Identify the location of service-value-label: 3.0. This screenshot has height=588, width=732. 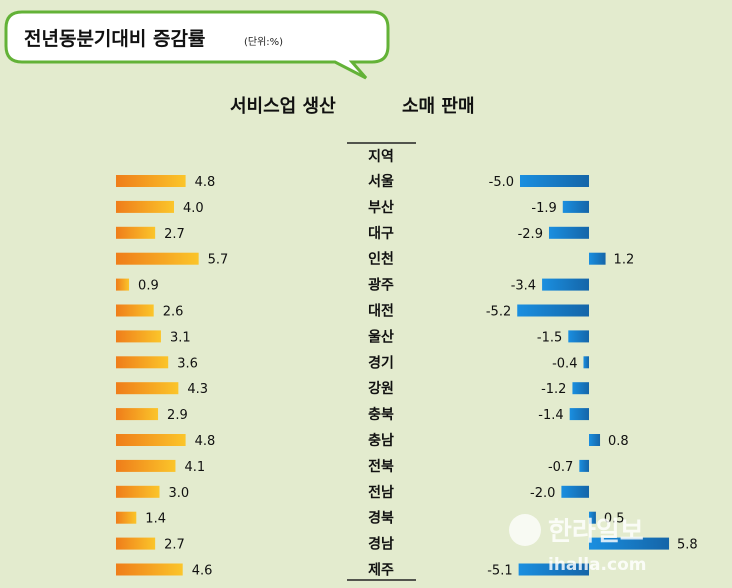
(179, 493).